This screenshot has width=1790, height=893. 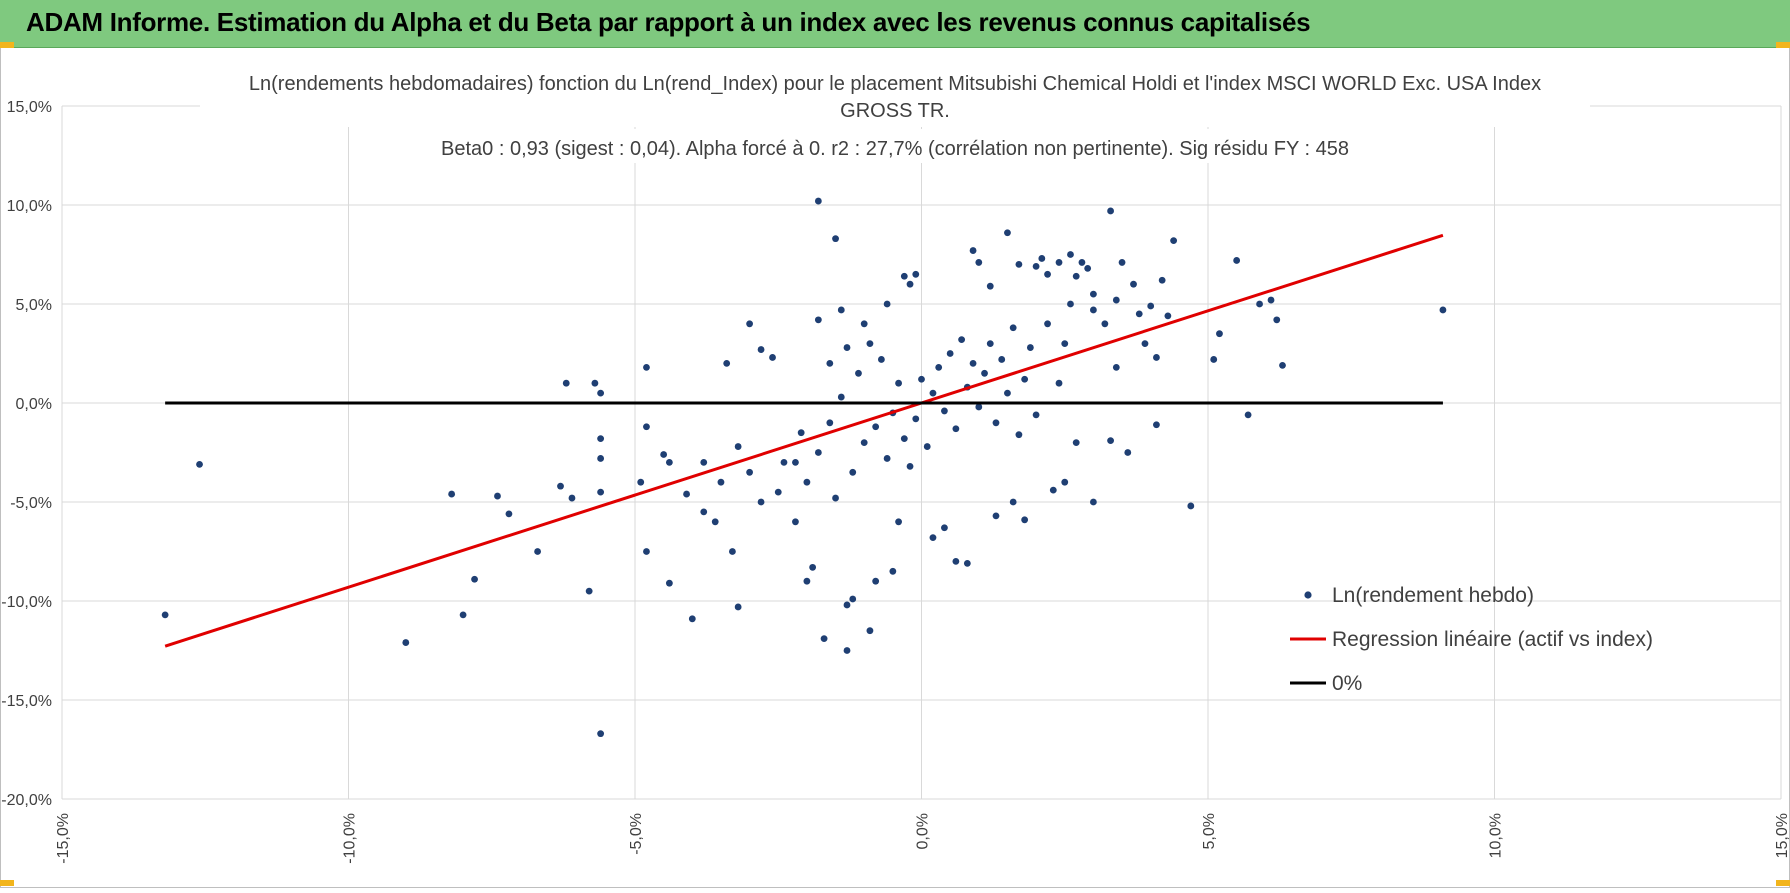 I want to click on corner-marker-bottom-left, so click(x=7, y=883).